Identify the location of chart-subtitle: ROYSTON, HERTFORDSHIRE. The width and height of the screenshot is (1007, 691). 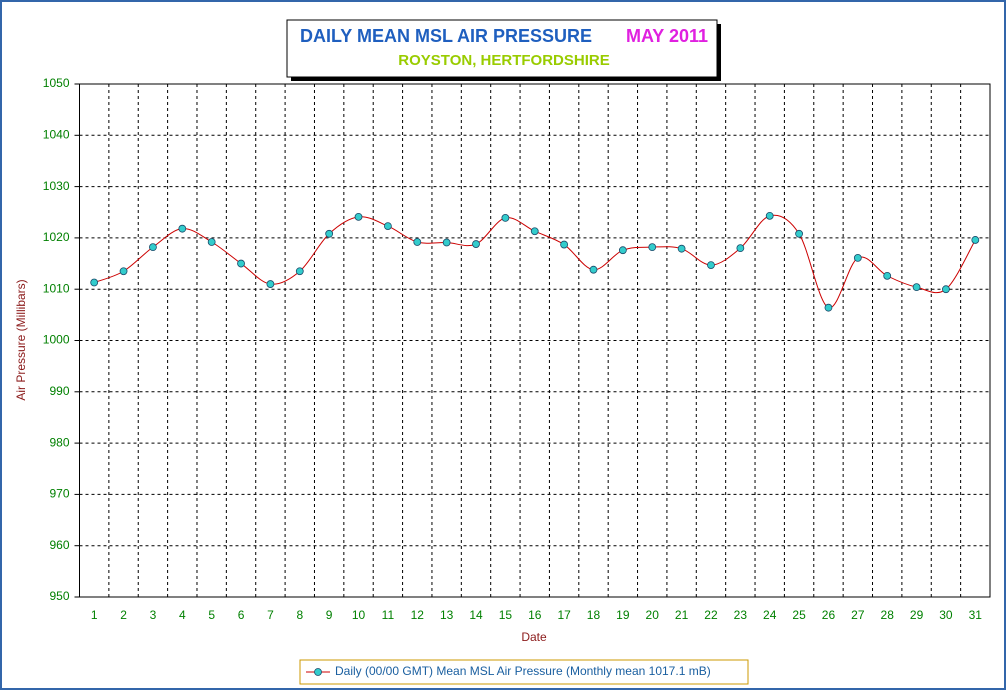
(503, 60).